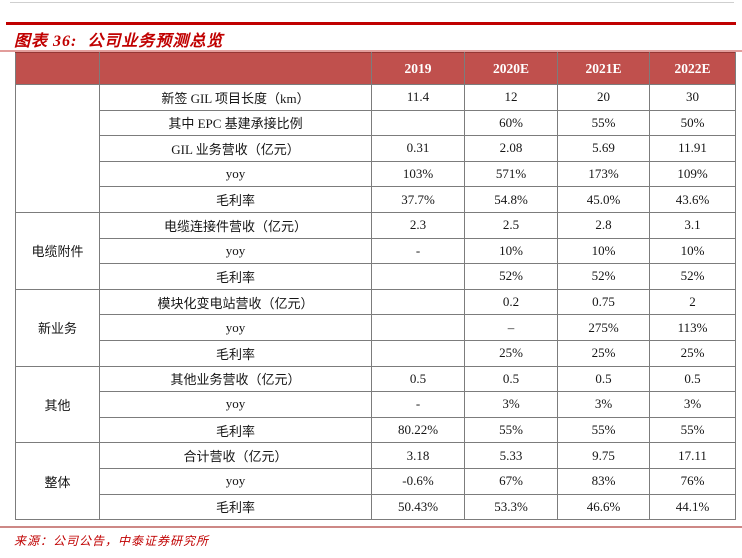  Describe the element at coordinates (112, 541) in the screenshot. I see `source-note: 来源：公司公告，中泰证券研究所` at that location.